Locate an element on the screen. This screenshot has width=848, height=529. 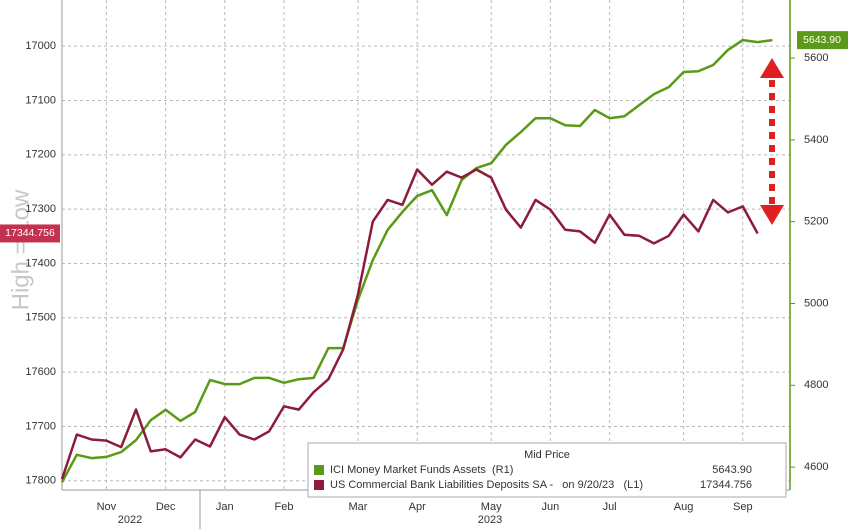
y-tick-label: 17700 is located at coordinates (40, 426).